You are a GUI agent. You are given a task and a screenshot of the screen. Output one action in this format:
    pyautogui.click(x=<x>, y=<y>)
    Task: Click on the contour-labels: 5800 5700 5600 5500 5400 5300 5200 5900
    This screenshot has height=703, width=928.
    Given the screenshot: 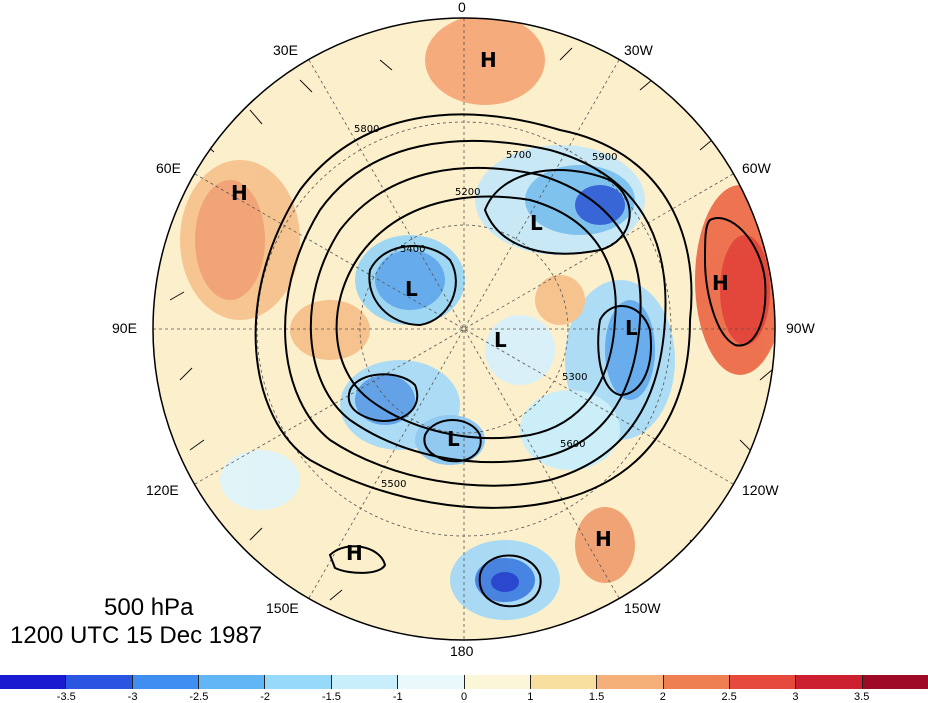 What is the action you would take?
    pyautogui.click(x=485, y=307)
    